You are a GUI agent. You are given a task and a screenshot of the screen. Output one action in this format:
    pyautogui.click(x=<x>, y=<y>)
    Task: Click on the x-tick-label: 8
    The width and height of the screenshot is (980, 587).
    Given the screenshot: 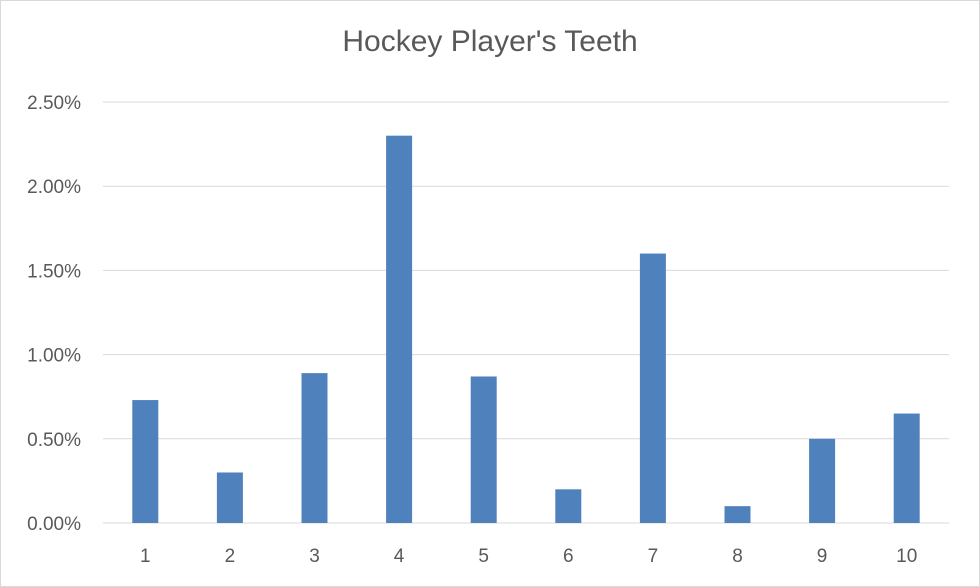 What is the action you would take?
    pyautogui.click(x=737, y=556)
    